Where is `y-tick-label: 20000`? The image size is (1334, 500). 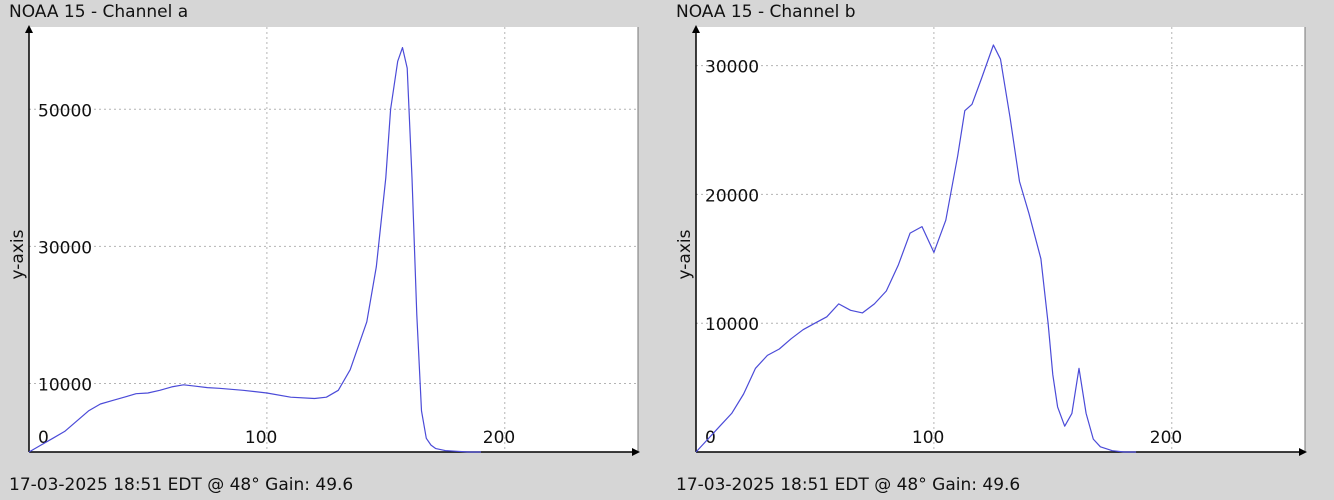
y-tick-label: 20000 is located at coordinates (732, 196).